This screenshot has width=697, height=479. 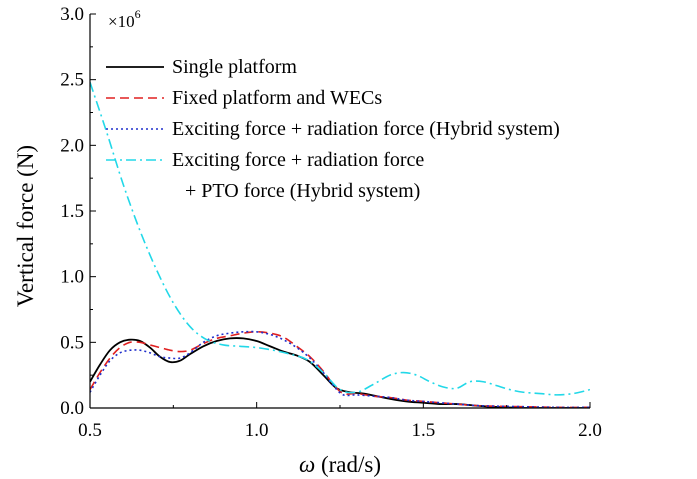 I want to click on y-multiplier: ×10⁶, so click(x=124, y=19).